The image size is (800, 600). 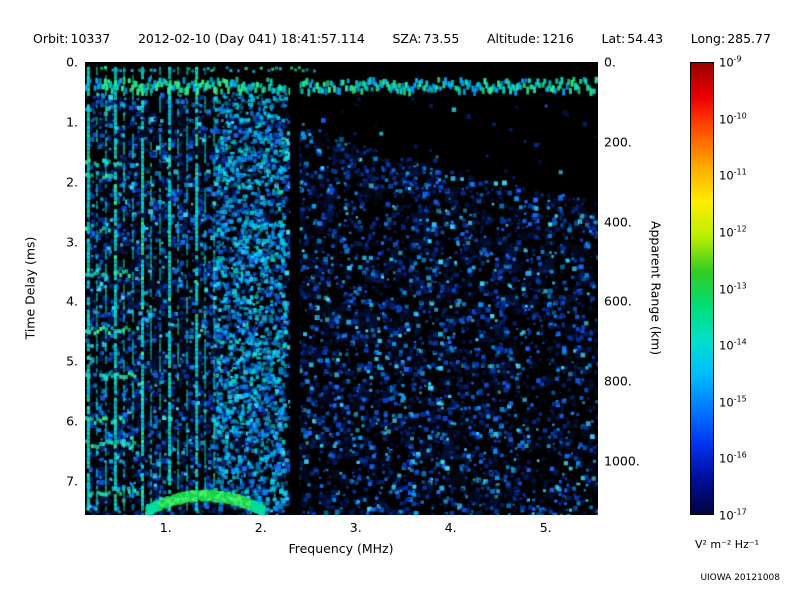 I want to click on time-delay-tick-label: 3., so click(x=72, y=242).